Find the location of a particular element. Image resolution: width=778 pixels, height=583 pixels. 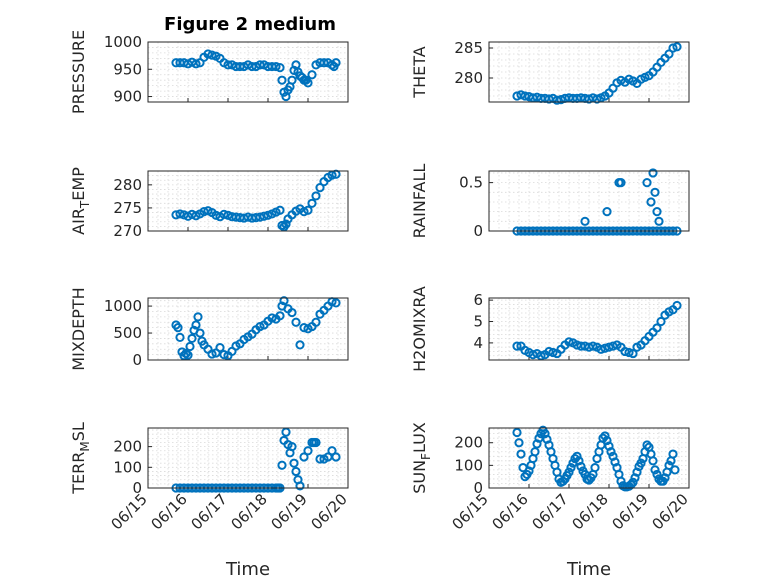

panel-air_temp: 270 275 280 AIRTEMP is located at coordinates (209, 203).